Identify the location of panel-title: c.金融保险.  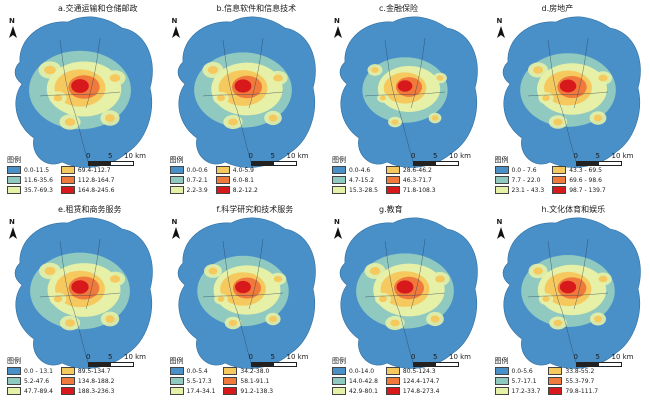
(398, 8).